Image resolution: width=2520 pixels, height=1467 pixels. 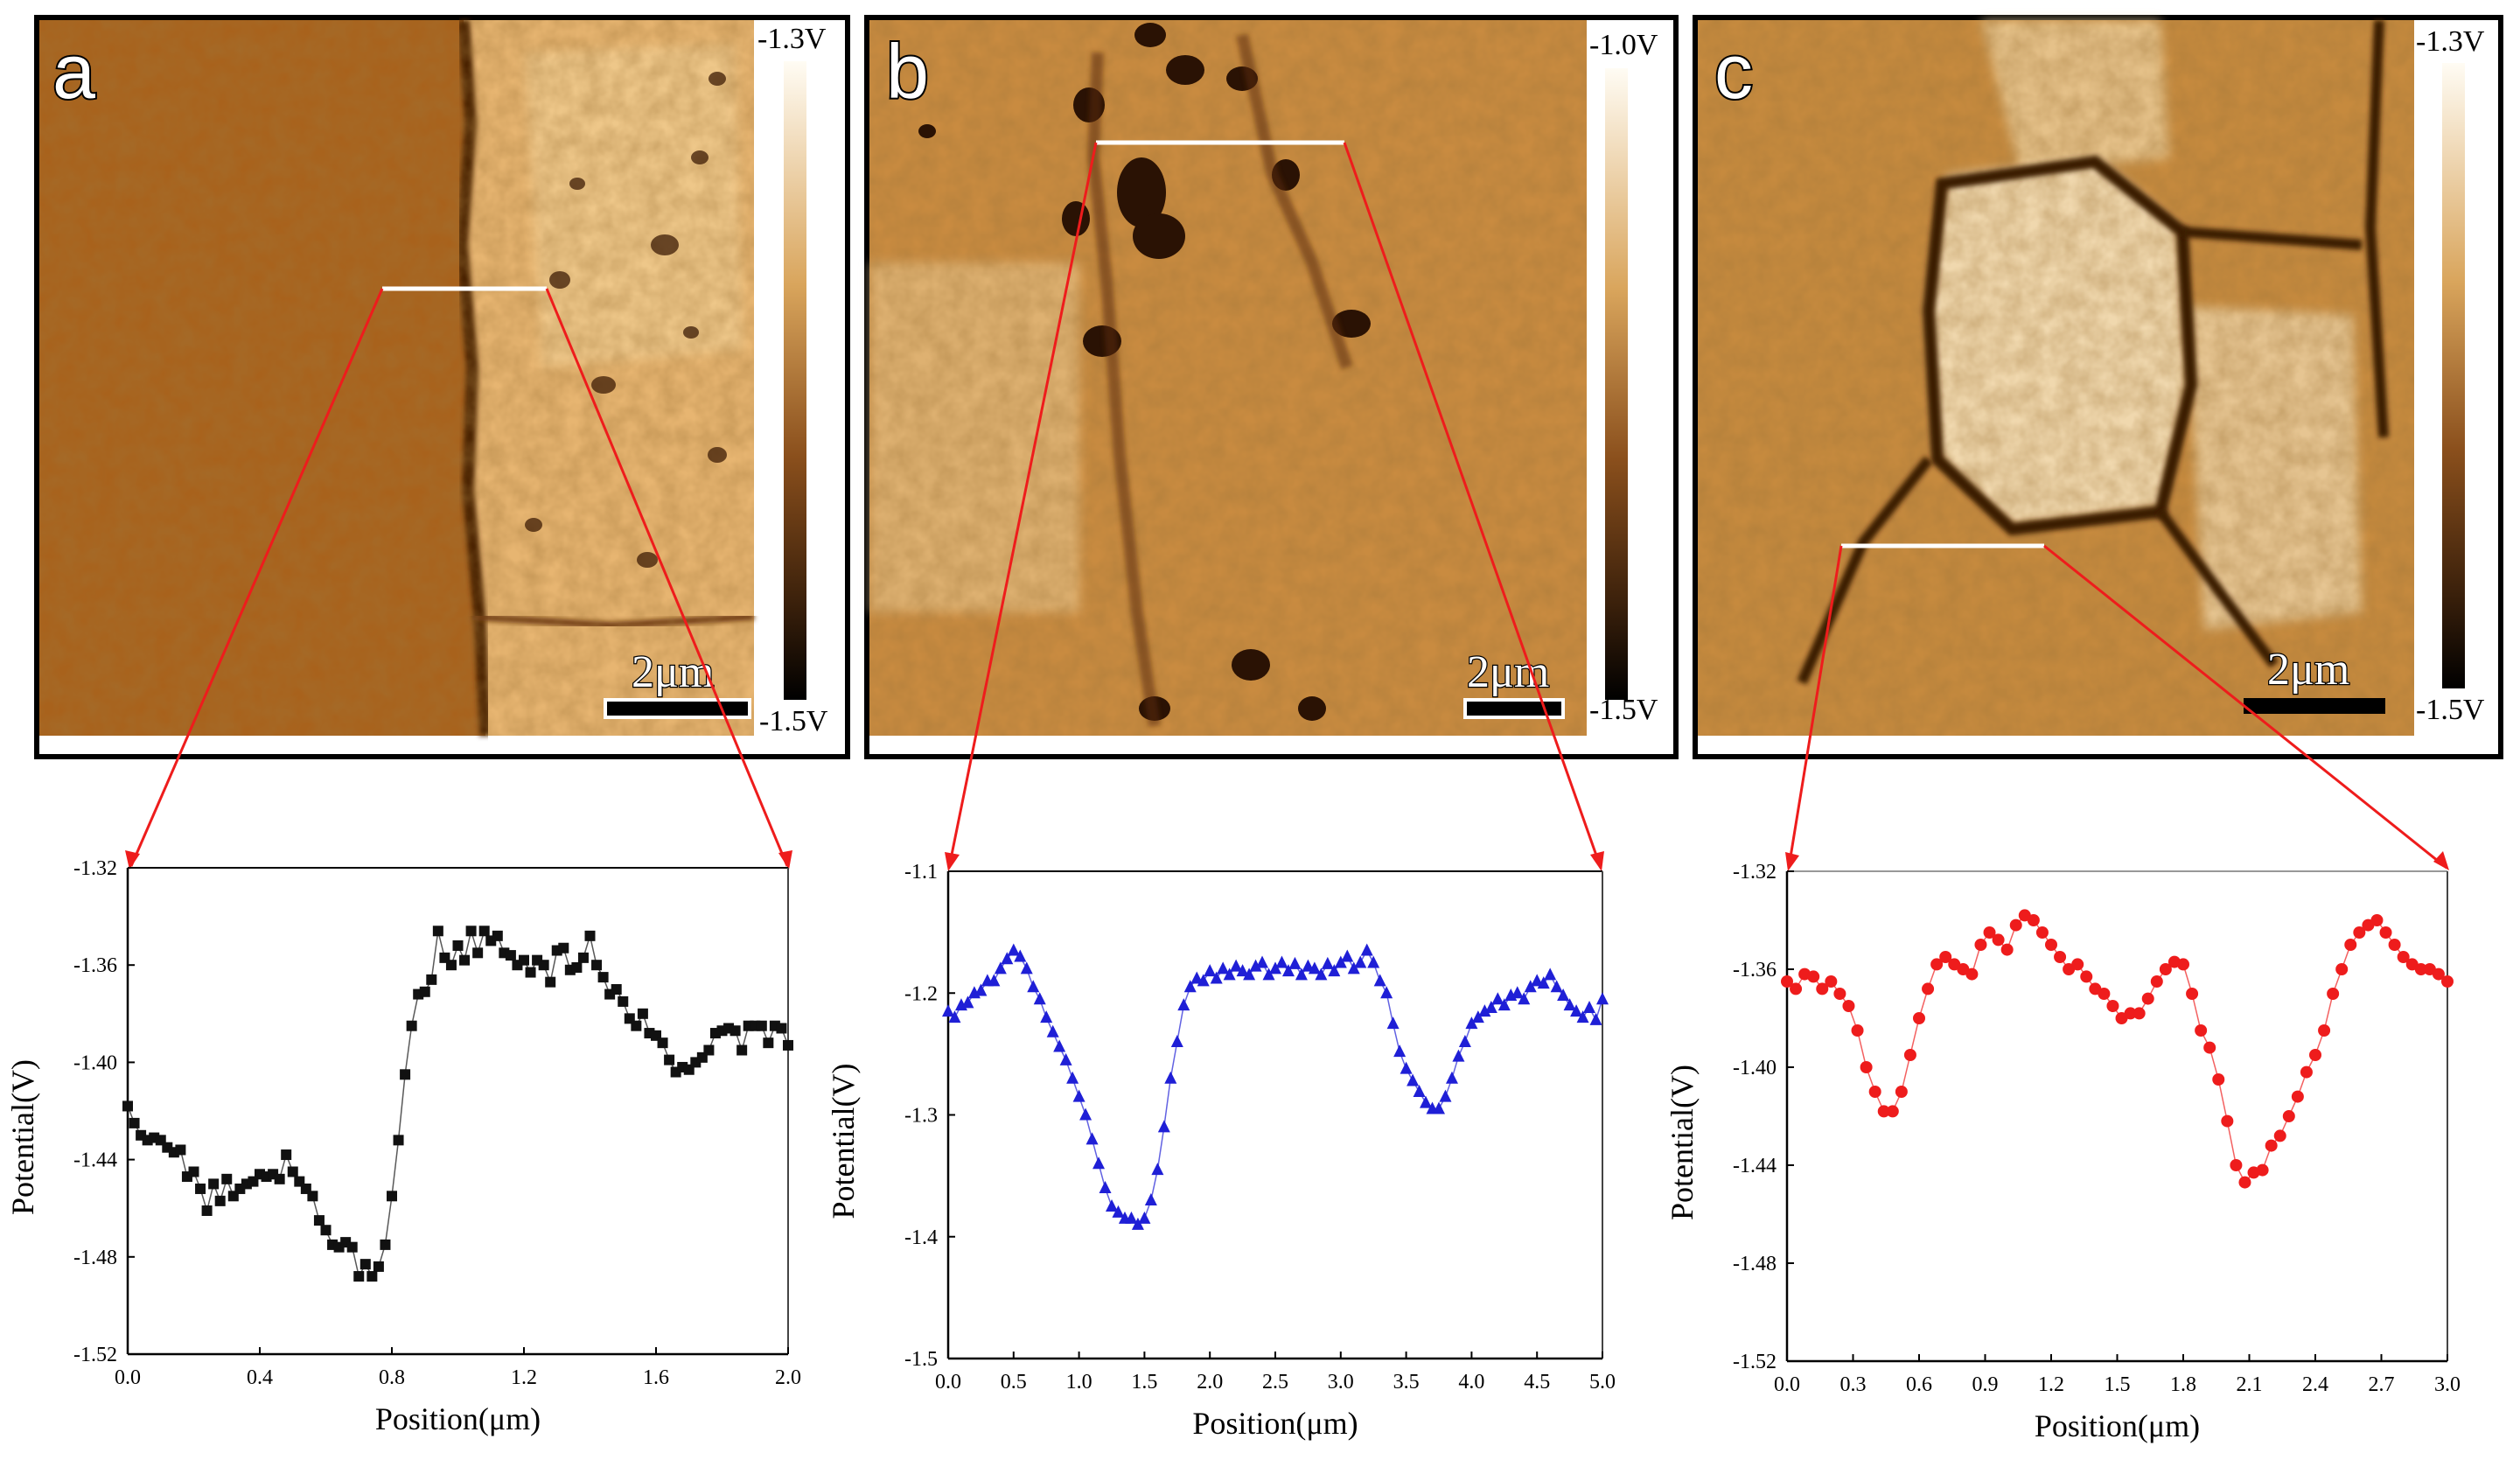 What do you see at coordinates (1755, 872) in the screenshot?
I see `y-tick-label: -1.32` at bounding box center [1755, 872].